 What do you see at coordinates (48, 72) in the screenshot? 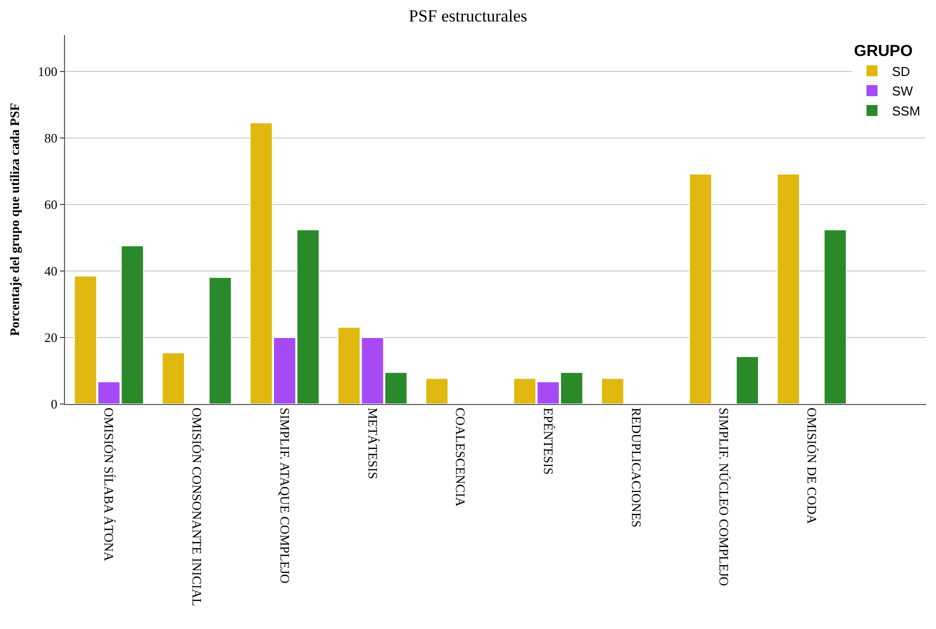
I see `y-tick-label: 100` at bounding box center [48, 72].